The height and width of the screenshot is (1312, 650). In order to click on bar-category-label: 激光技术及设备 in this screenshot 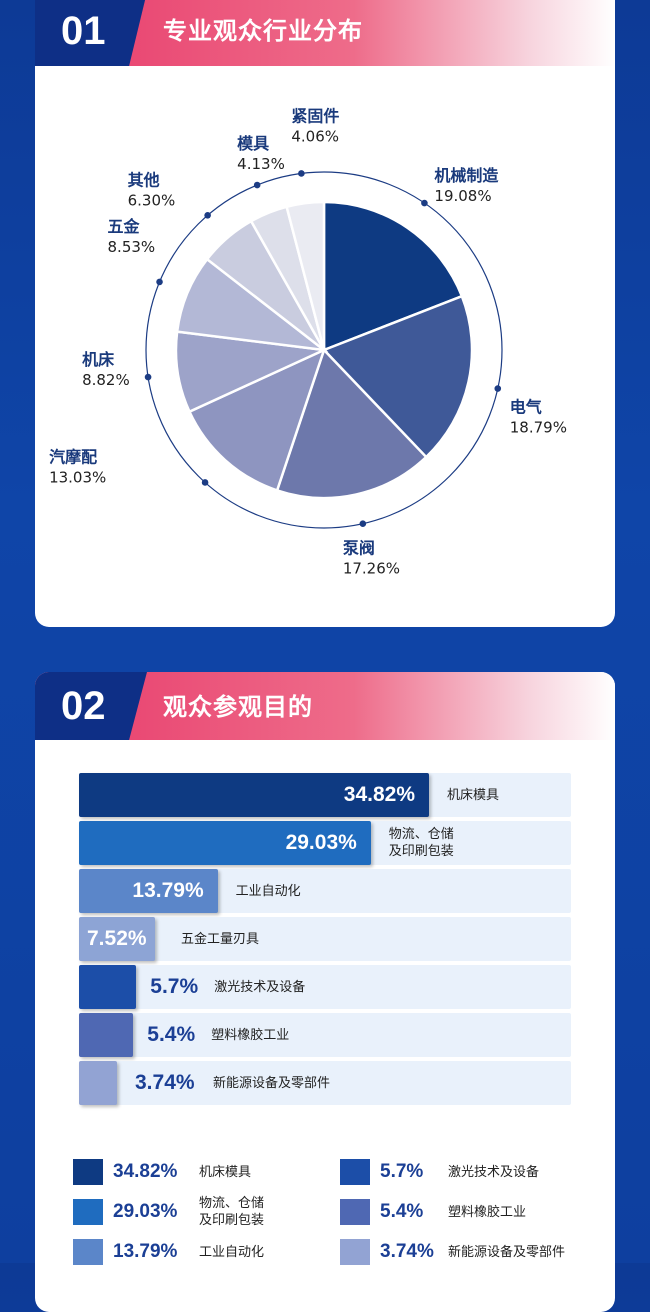, I will do `click(260, 987)`.